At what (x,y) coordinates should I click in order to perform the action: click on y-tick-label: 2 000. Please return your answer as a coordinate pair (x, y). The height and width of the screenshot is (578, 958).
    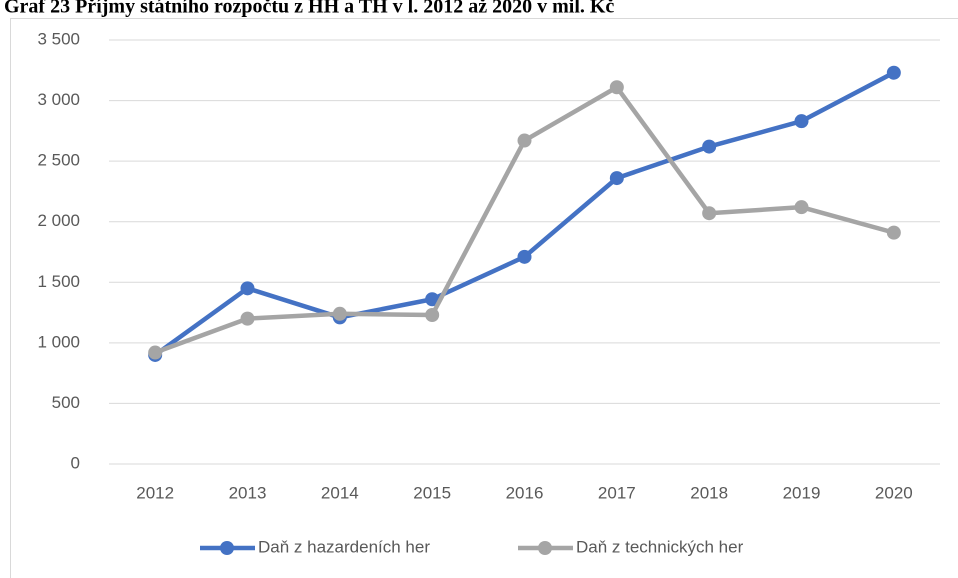
    Looking at the image, I should click on (58, 220).